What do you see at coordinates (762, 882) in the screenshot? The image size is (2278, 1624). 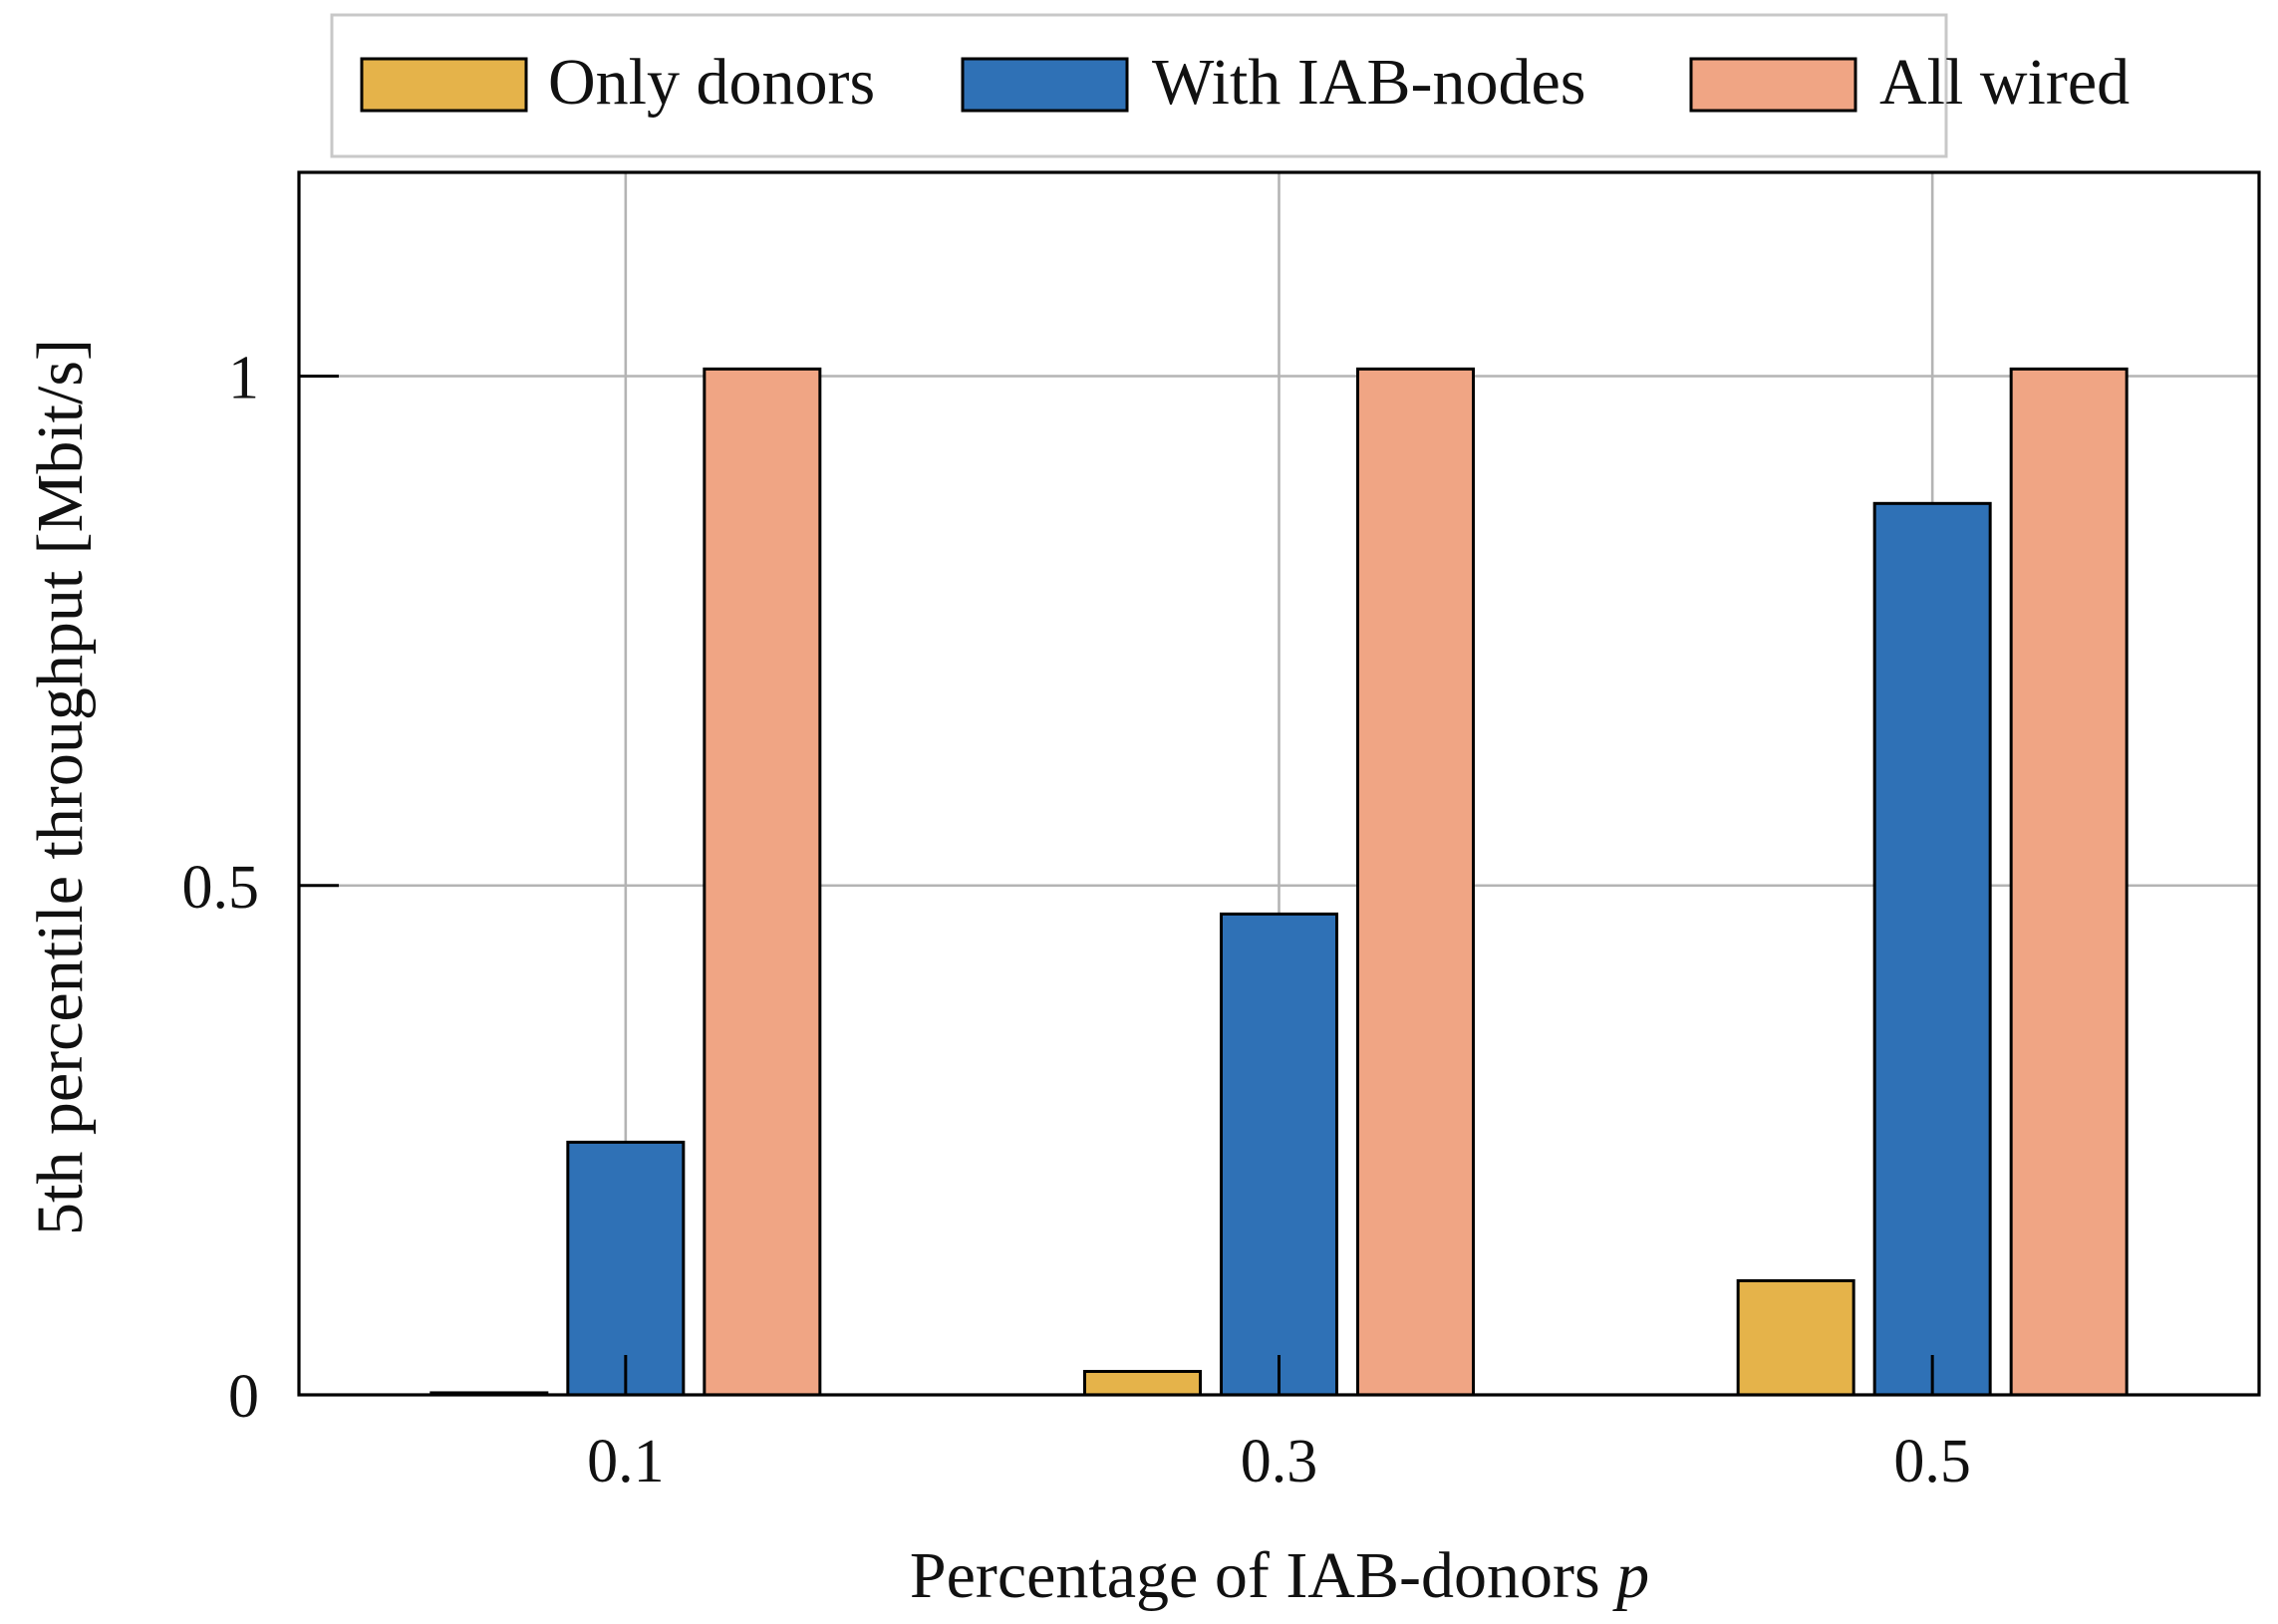 I see `bar-all-wired-0.1` at bounding box center [762, 882].